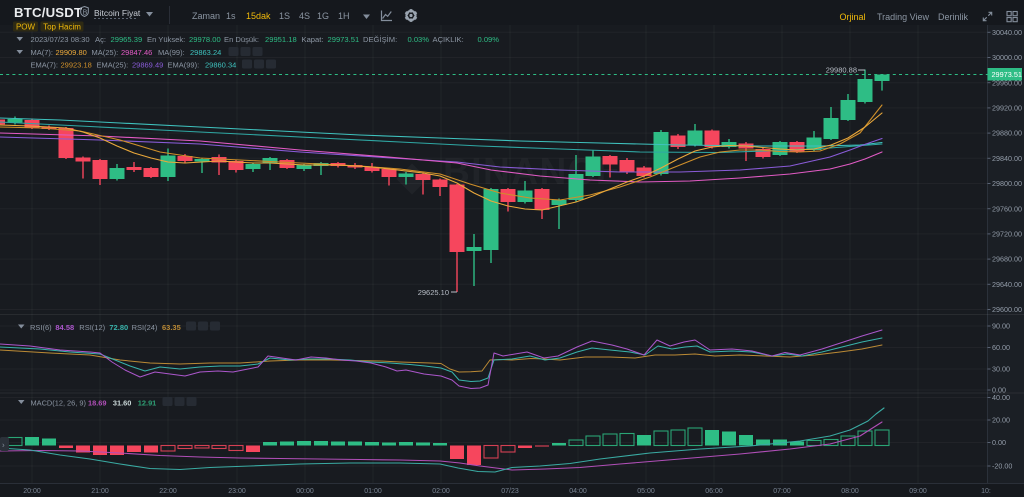  Describe the element at coordinates (380, 39) in the screenshot. I see `svg-text: DEĞİŞİM:` at that location.